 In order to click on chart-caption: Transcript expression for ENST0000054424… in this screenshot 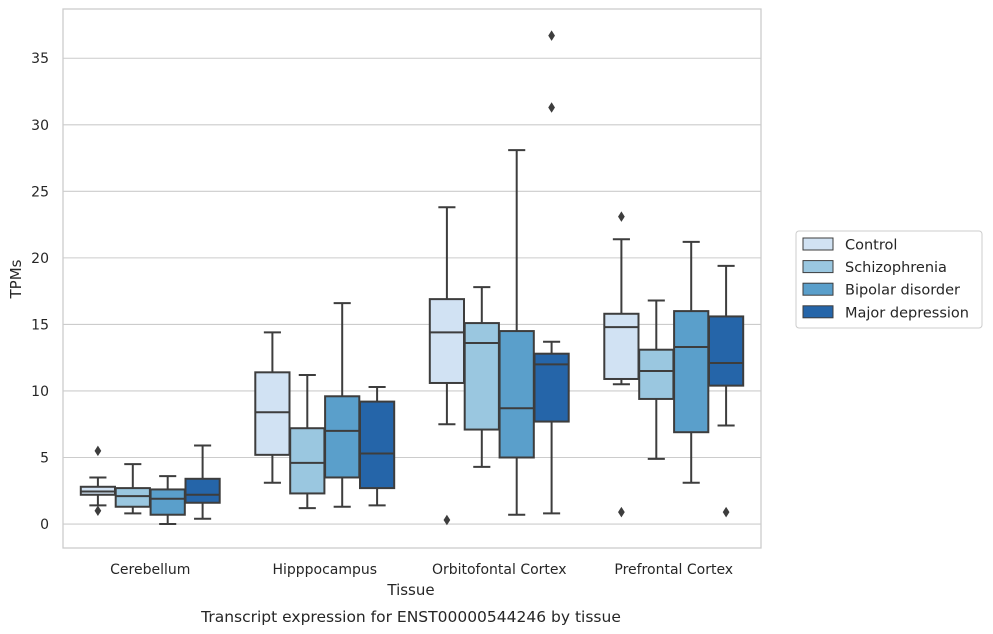, I will do `click(410, 617)`.